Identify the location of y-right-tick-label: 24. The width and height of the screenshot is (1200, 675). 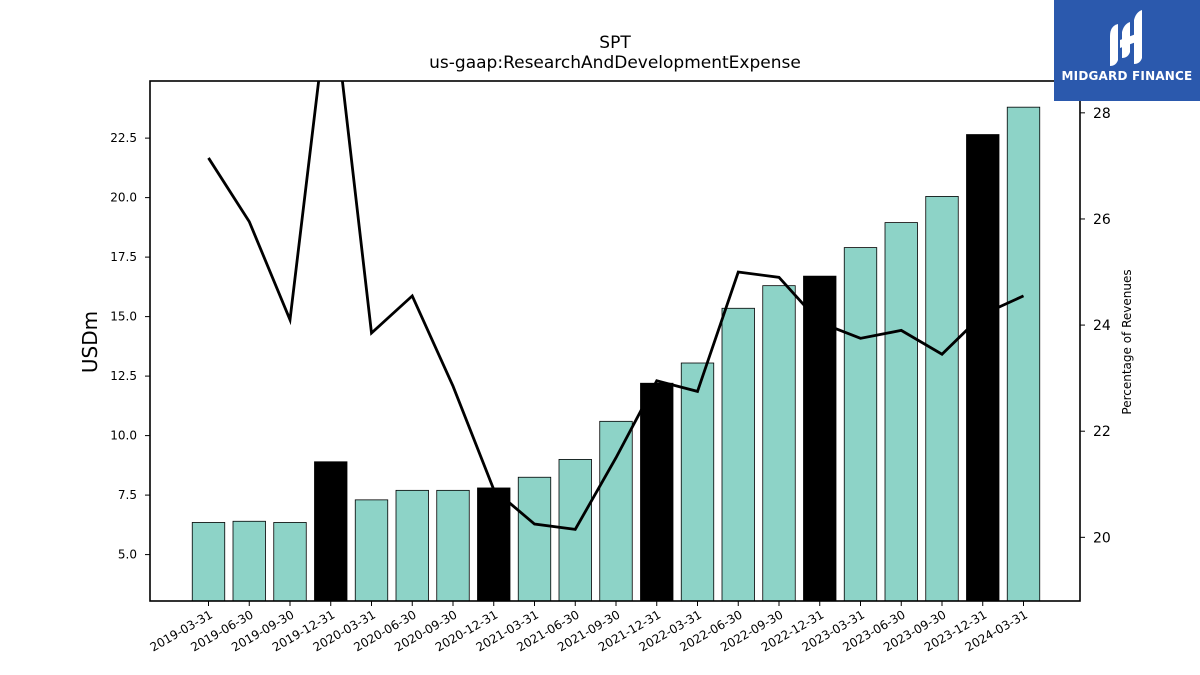
(1102, 326).